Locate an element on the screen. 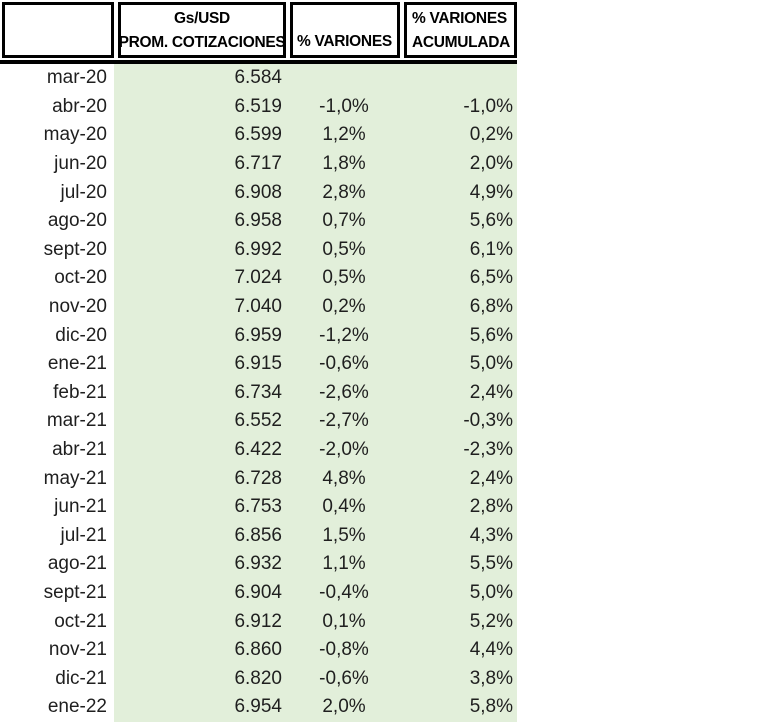  cell-variacion-acumulada: 4,3% is located at coordinates (458, 536).